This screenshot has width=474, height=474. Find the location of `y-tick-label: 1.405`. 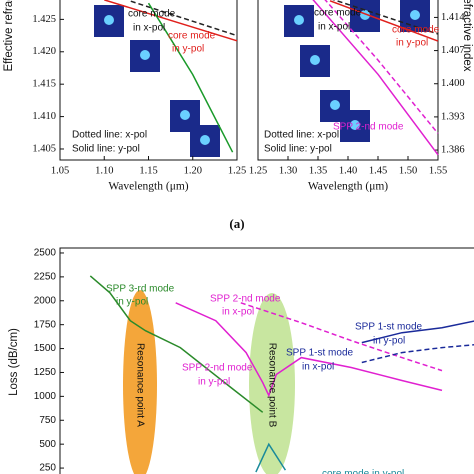

y-tick-label: 1.405 is located at coordinates (44, 148).